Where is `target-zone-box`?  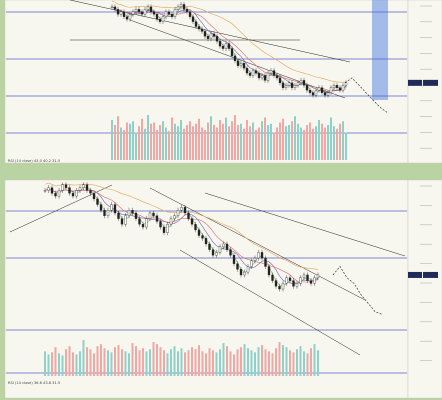 target-zone-box is located at coordinates (380, 50).